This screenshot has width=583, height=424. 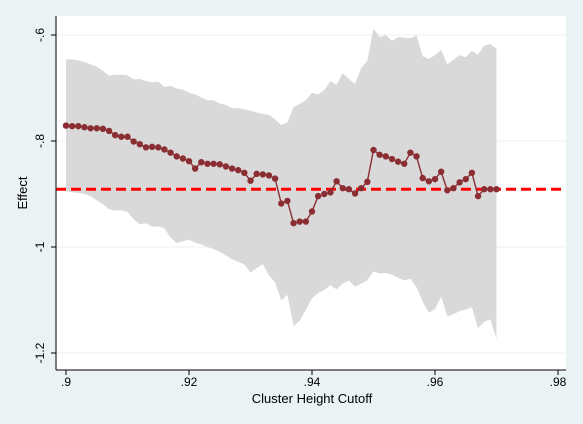 I want to click on x-axis-ticks: .9 .92 .94 .96 .98, so click(x=314, y=379).